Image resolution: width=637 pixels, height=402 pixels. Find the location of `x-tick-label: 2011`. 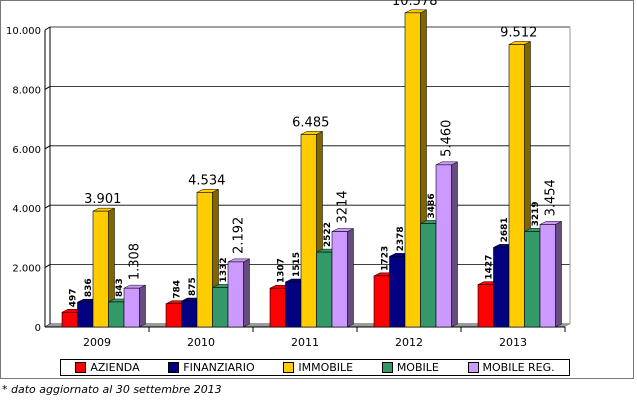

x-tick-label: 2011 is located at coordinates (305, 342).